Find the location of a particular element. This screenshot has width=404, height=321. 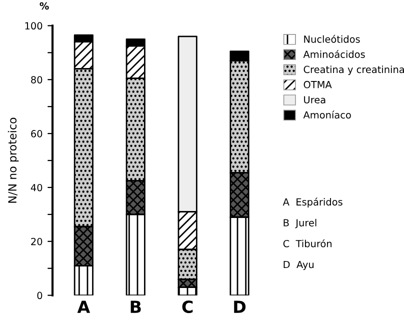

y-axis-title: N/N no proteico is located at coordinates (13, 160).